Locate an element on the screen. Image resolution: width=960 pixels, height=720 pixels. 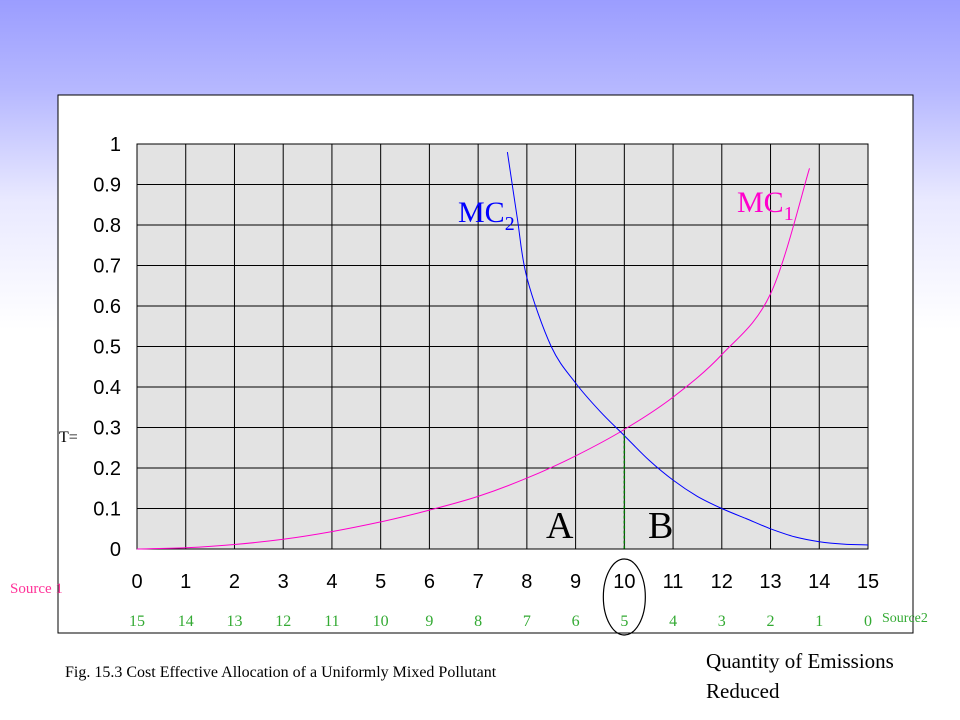
x-tick-label-source1: 7 is located at coordinates (478, 582).